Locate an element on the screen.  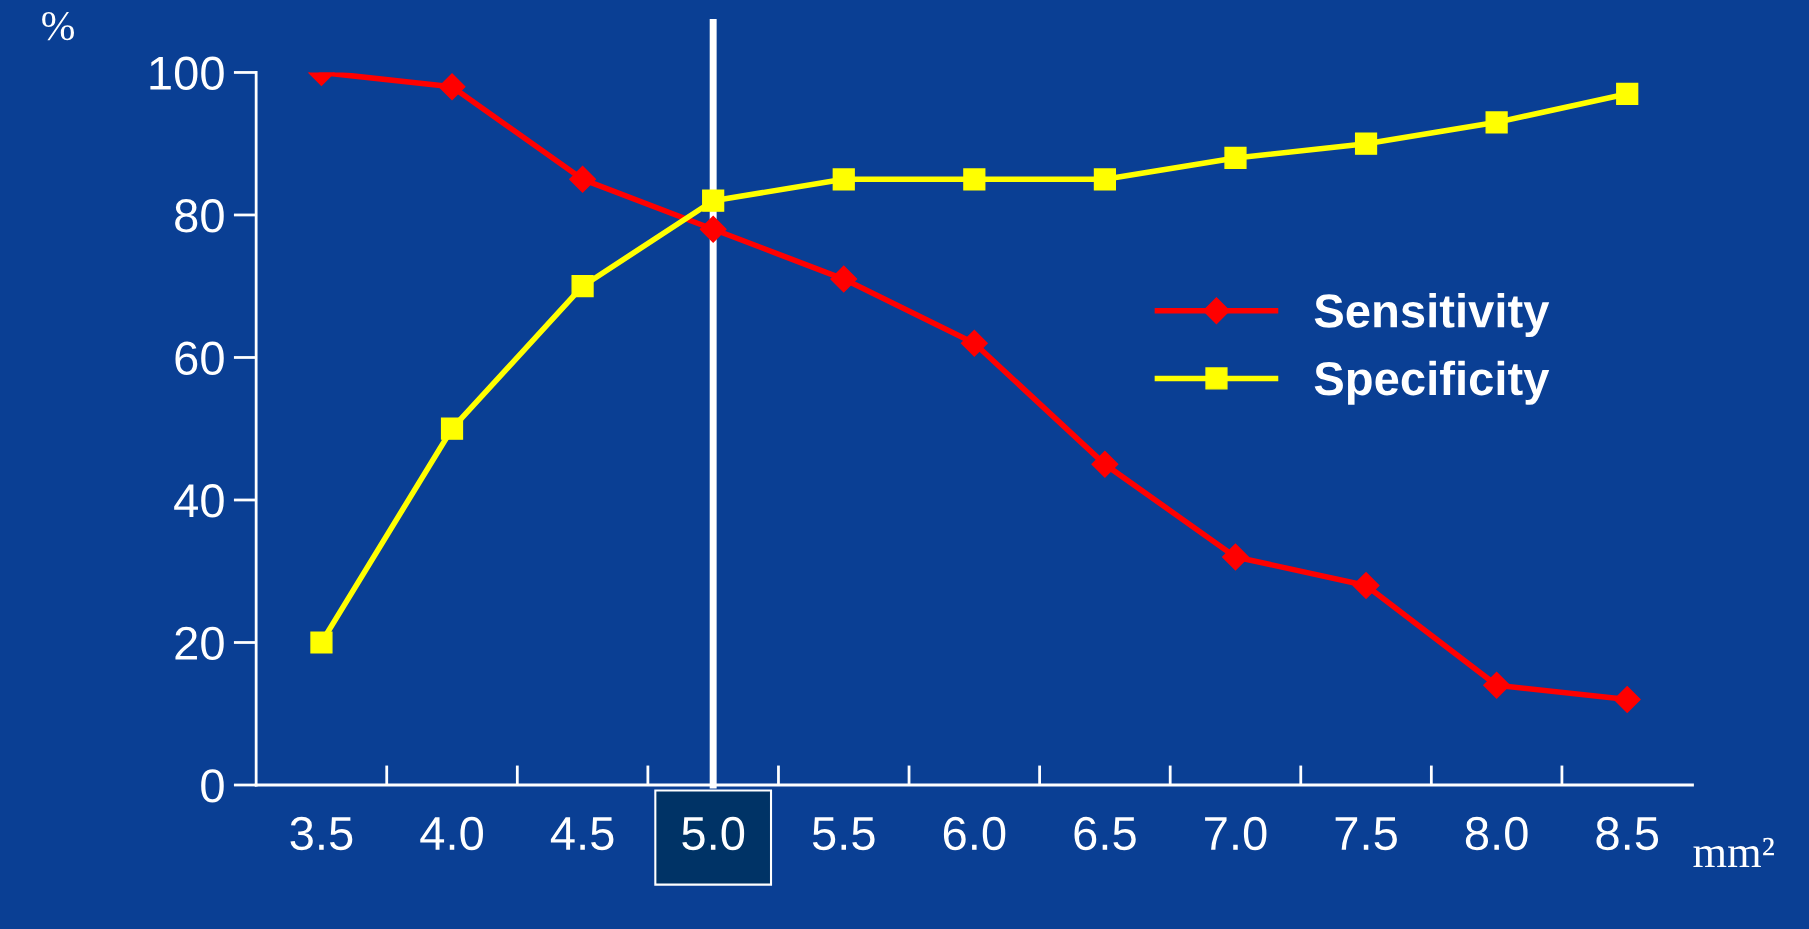
x-axis-title: mm² is located at coordinates (1733, 852).